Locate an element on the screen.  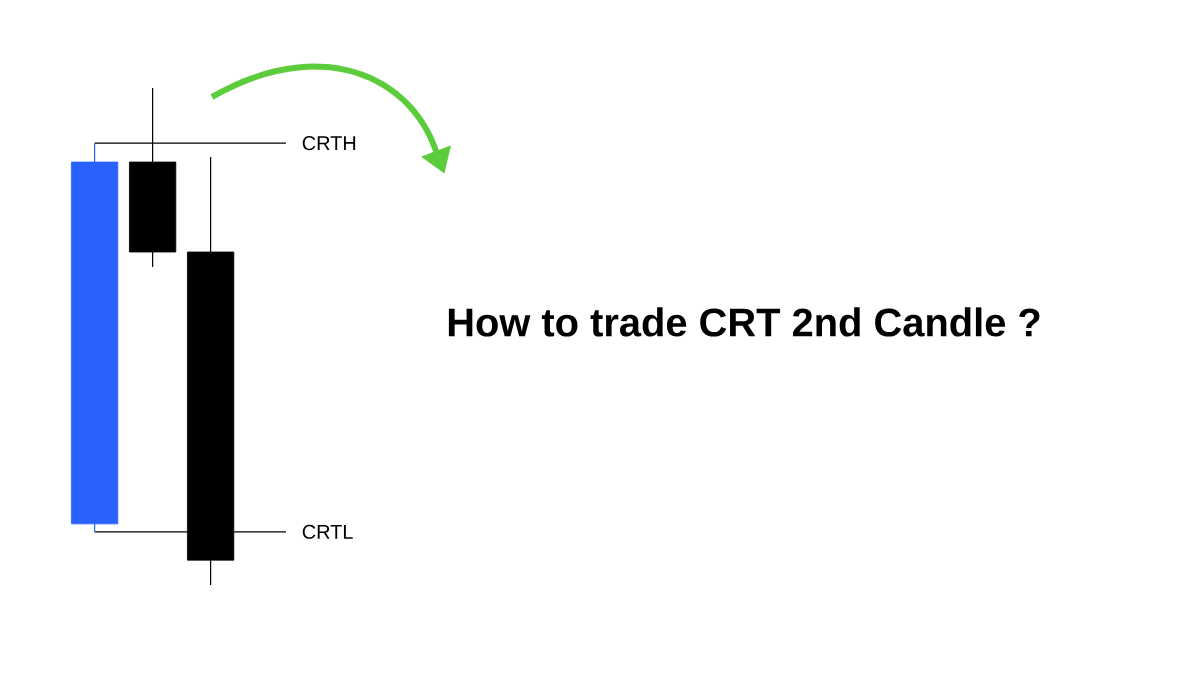
ref-line-label: CRTL is located at coordinates (327, 531).